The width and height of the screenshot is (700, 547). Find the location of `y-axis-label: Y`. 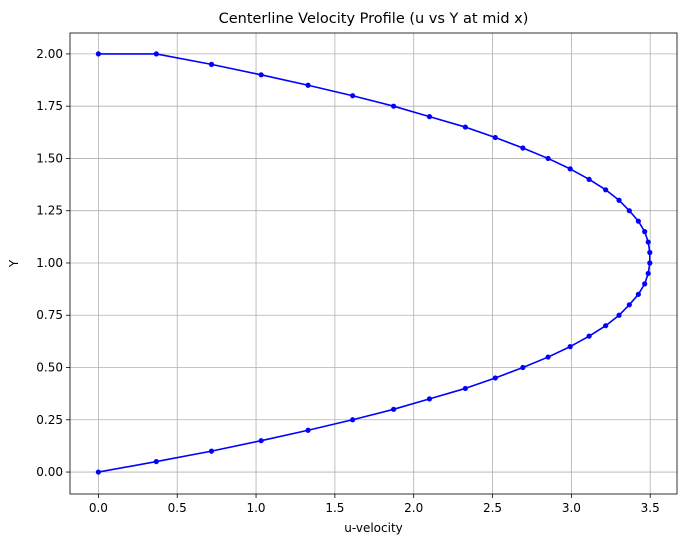

y-axis-label: Y is located at coordinates (14, 263).